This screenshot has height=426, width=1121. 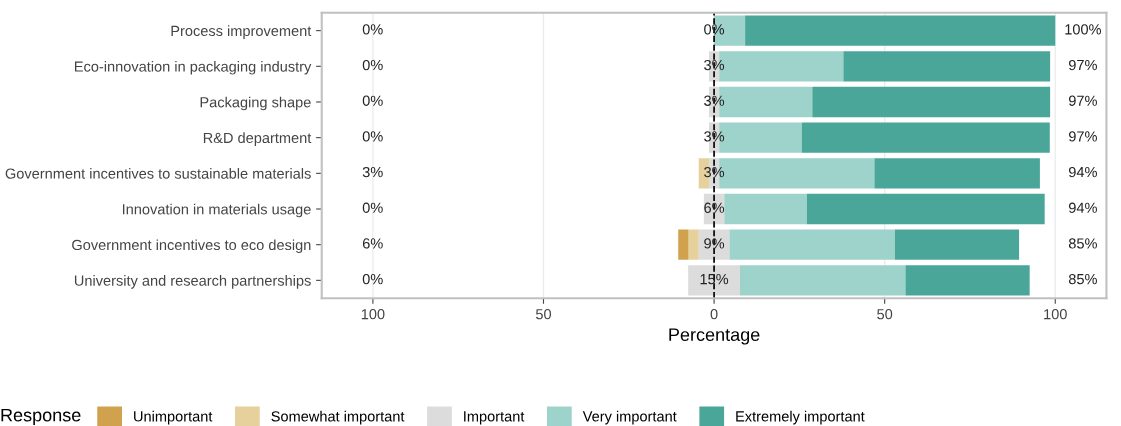 I want to click on y-tick-label: Packaging shape, so click(x=255, y=103).